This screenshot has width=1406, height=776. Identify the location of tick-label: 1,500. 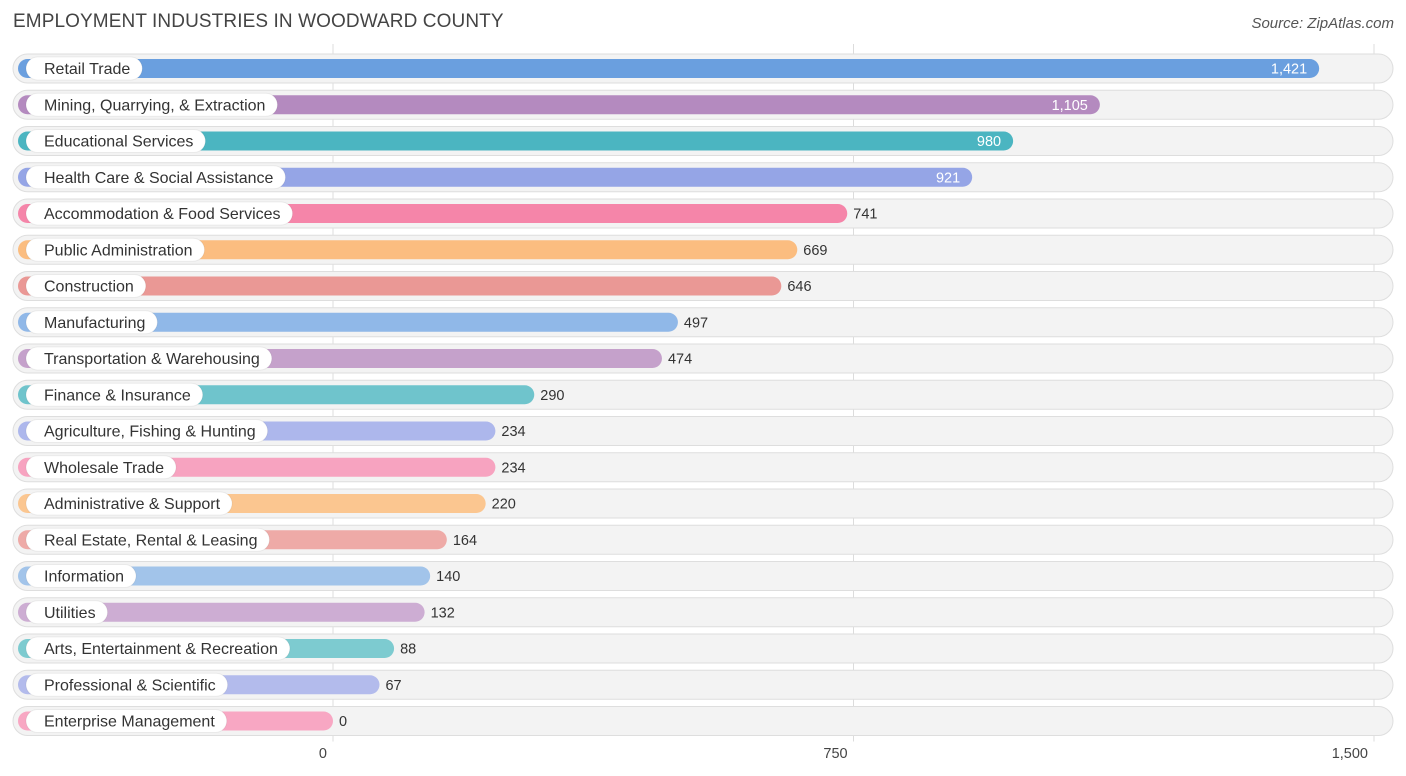
(1350, 754).